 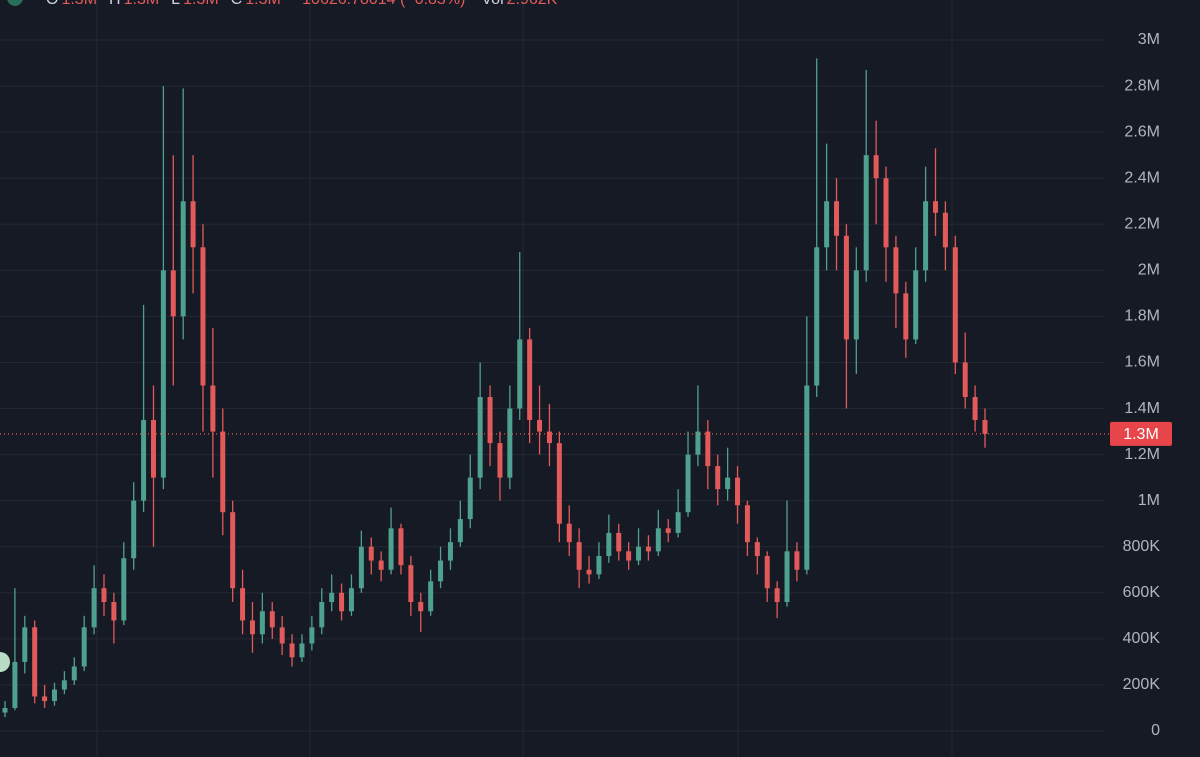 What do you see at coordinates (1142, 316) in the screenshot?
I see `y-tick-label: 1.8M` at bounding box center [1142, 316].